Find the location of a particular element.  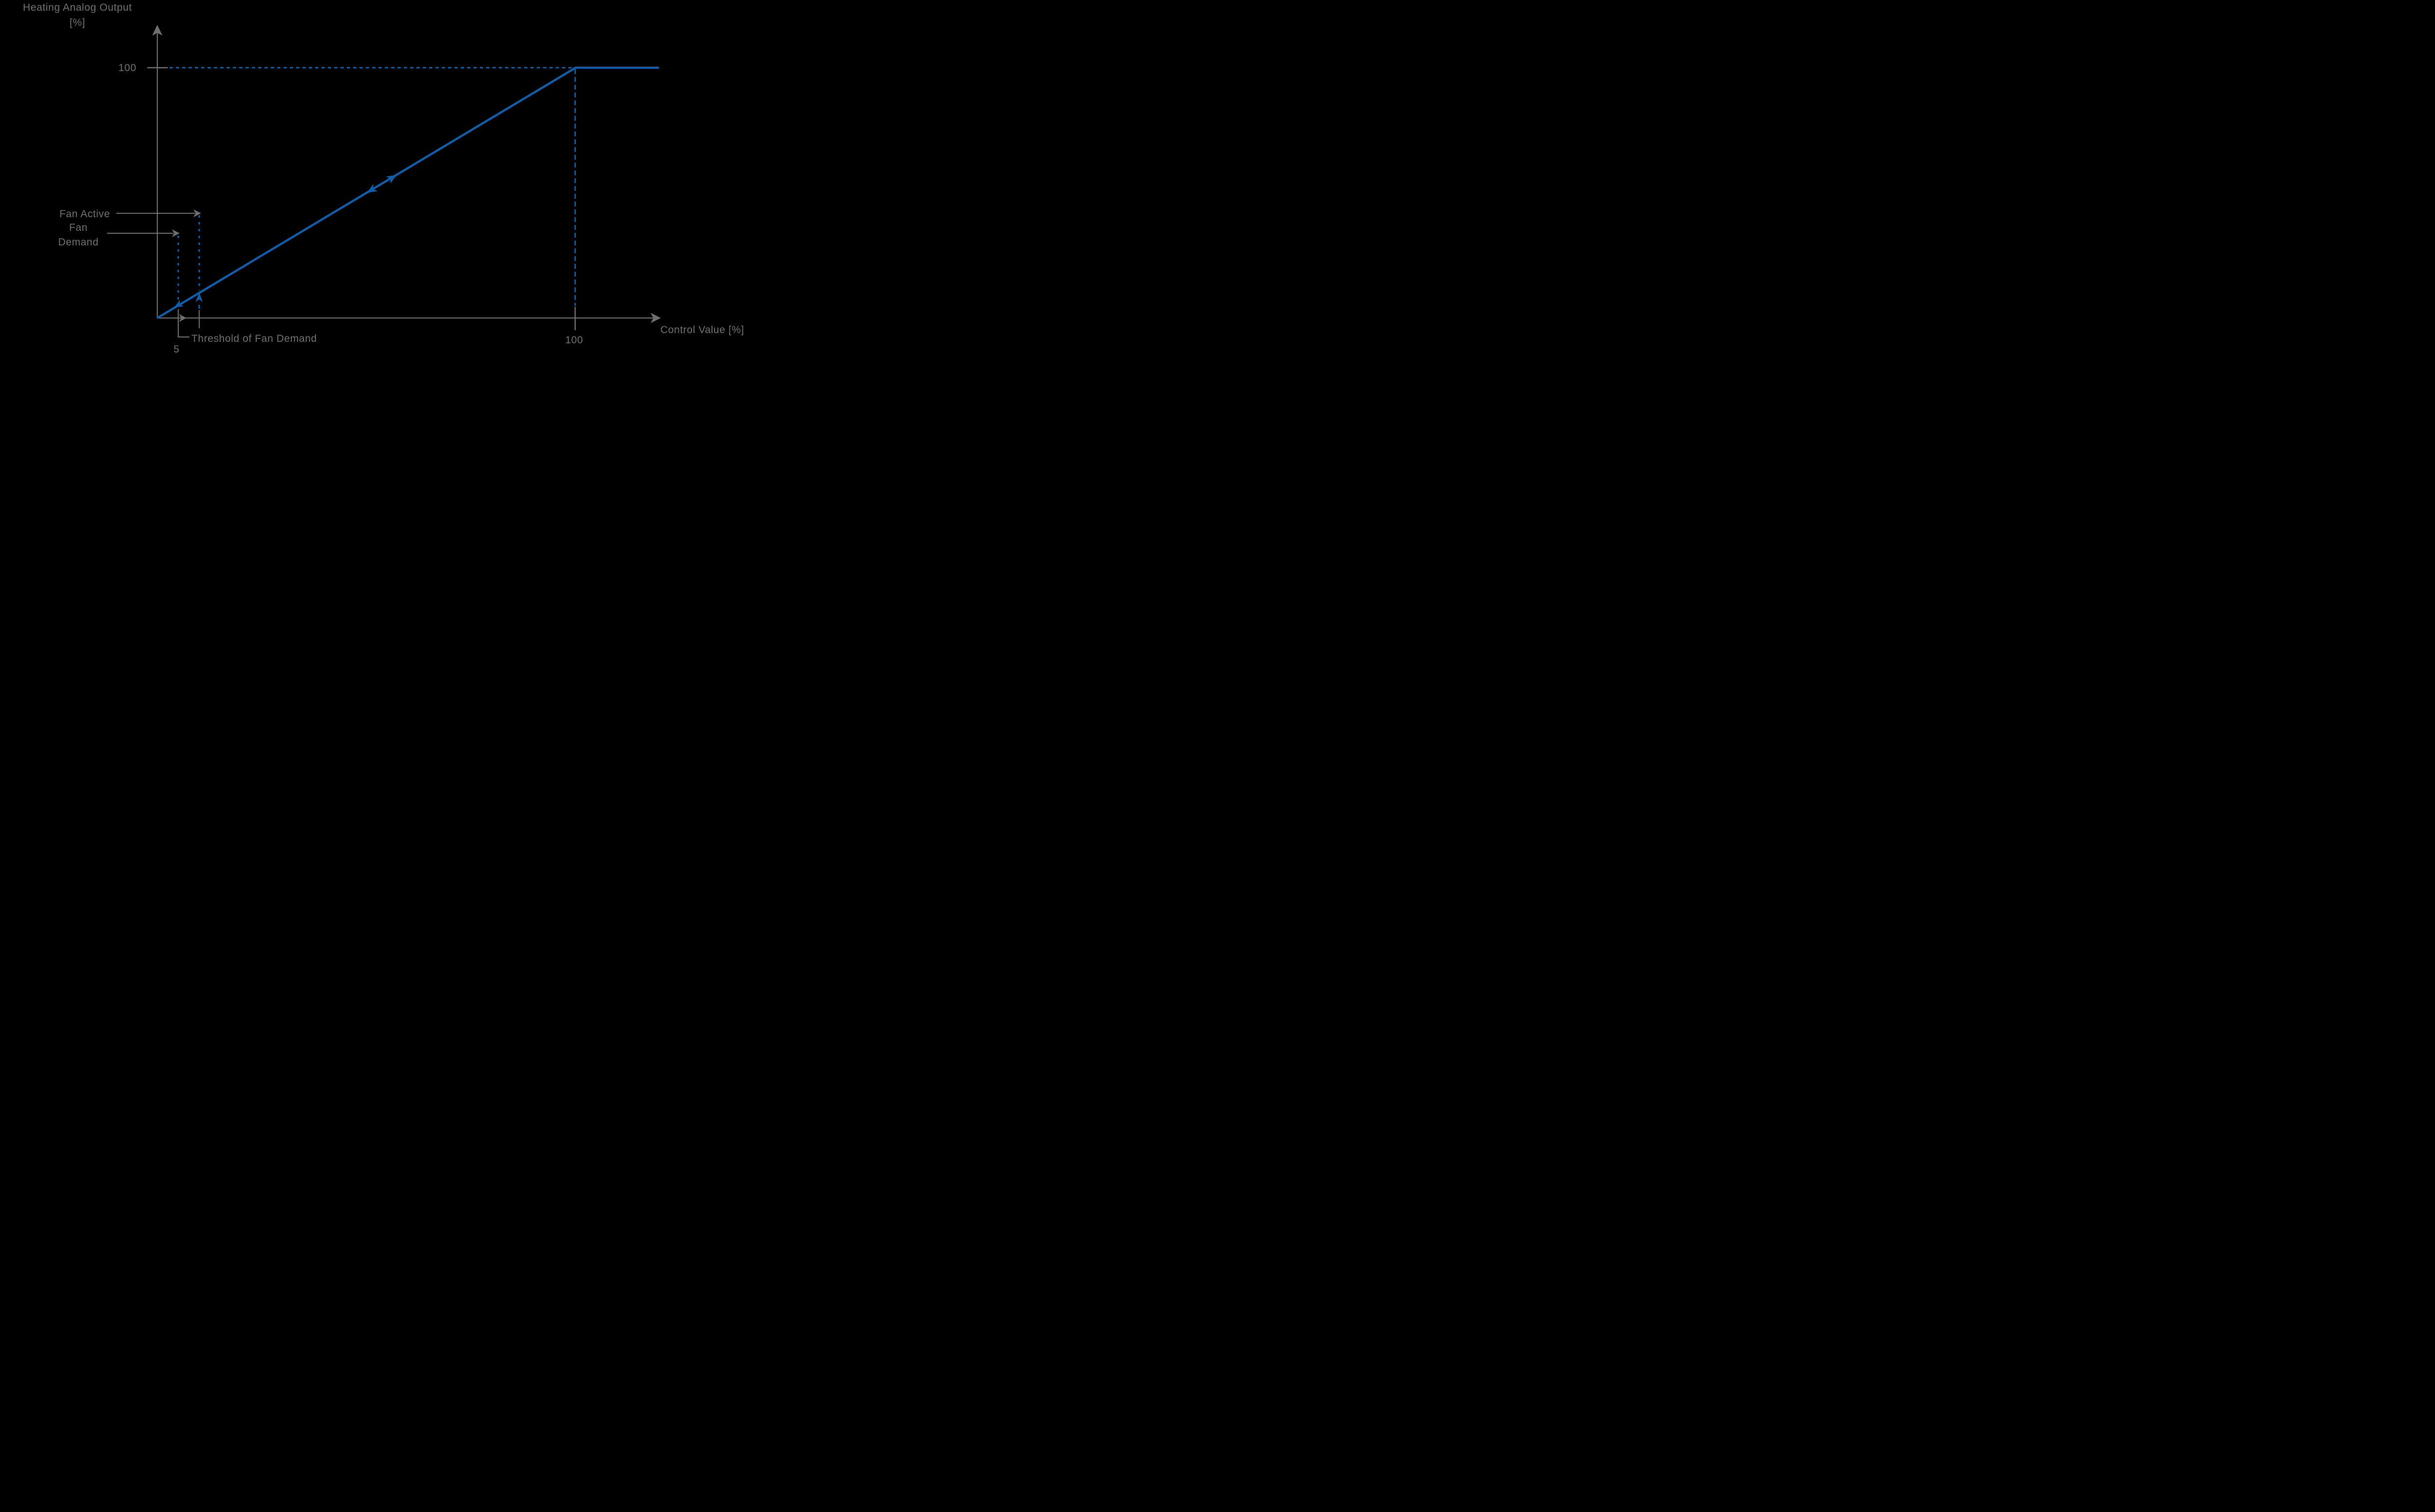

x-axis-title: Control Value [%] is located at coordinates (702, 330).